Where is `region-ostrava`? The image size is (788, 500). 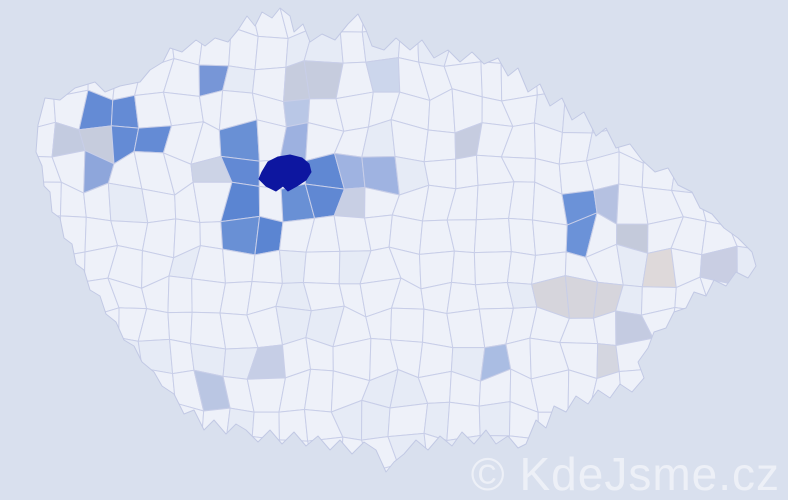 region-ostrava is located at coordinates (659, 268).